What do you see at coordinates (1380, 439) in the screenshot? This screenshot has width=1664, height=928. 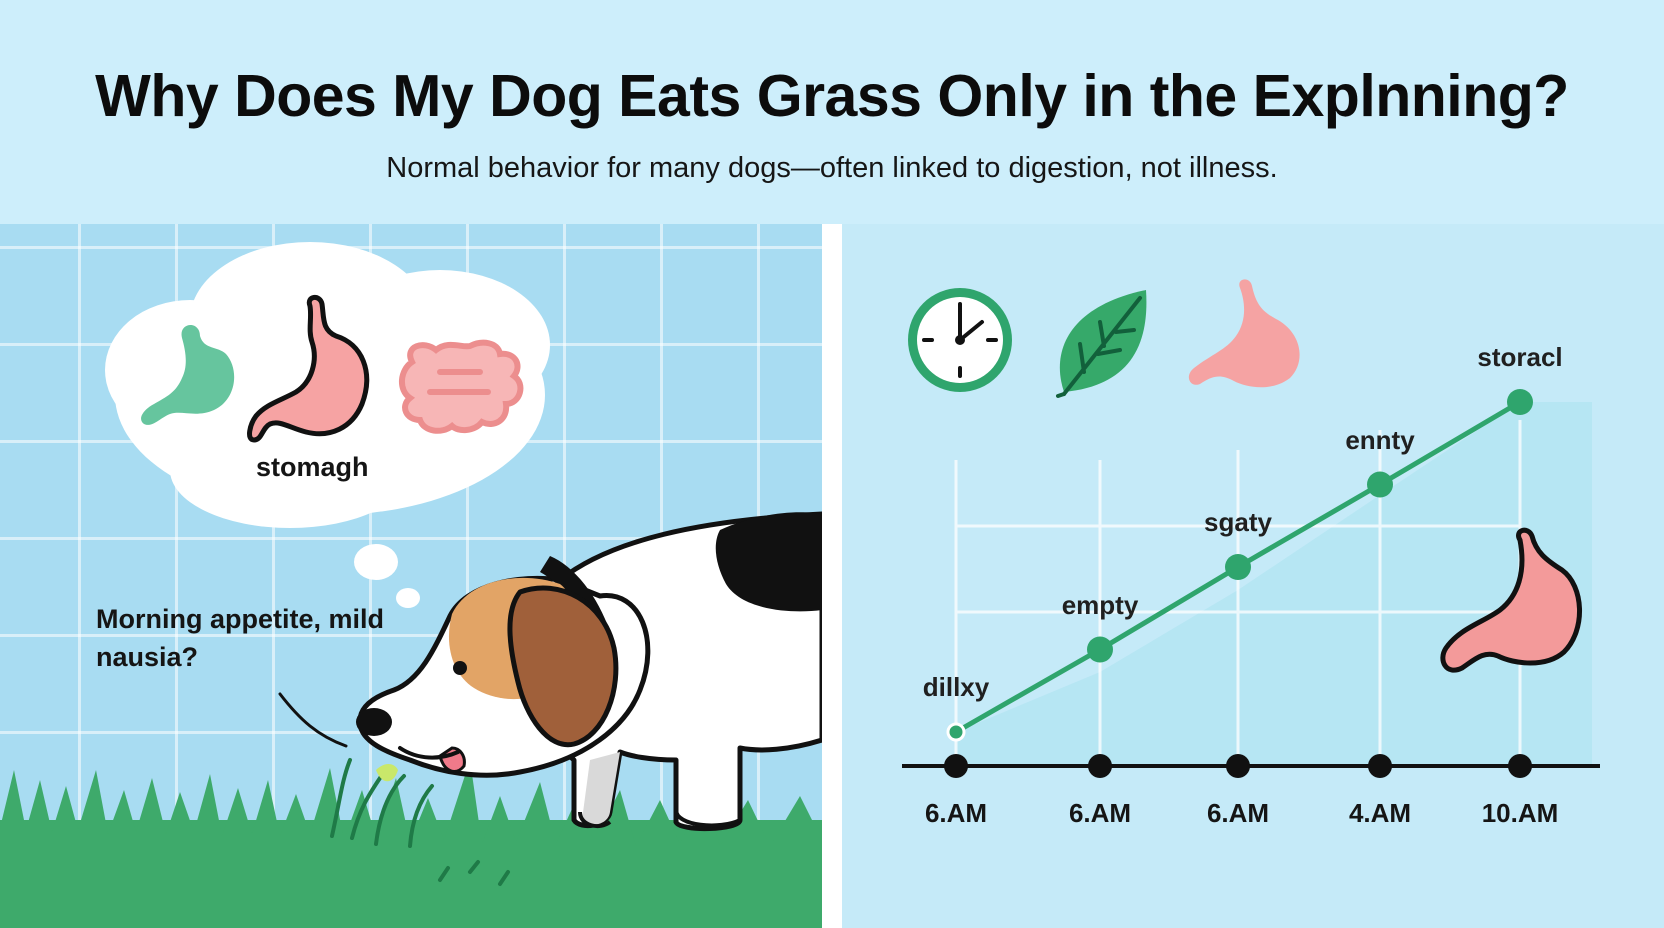 I see `point-label: ennty` at bounding box center [1380, 439].